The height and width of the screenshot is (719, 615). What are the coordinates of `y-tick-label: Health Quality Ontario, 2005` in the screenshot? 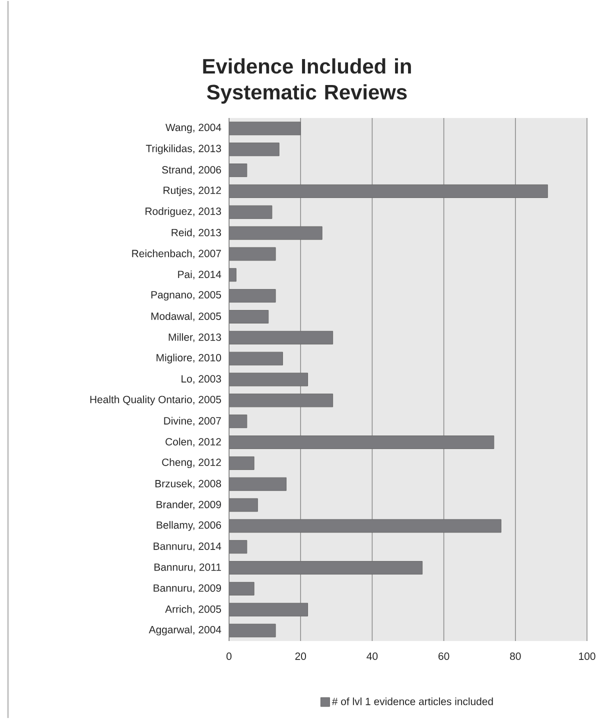 It's located at (156, 401).